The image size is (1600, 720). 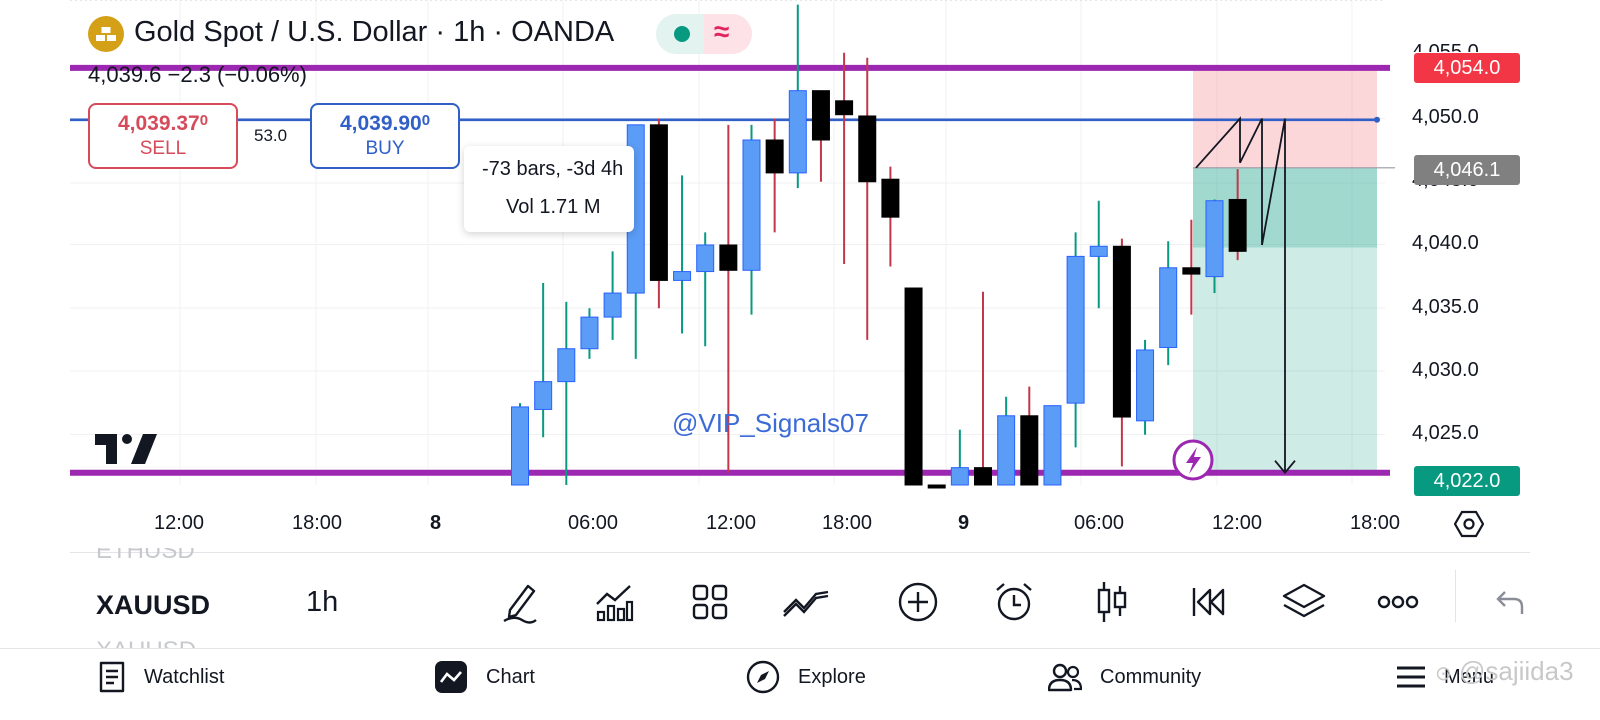 I want to click on sell-label: SELL, so click(x=163, y=148).